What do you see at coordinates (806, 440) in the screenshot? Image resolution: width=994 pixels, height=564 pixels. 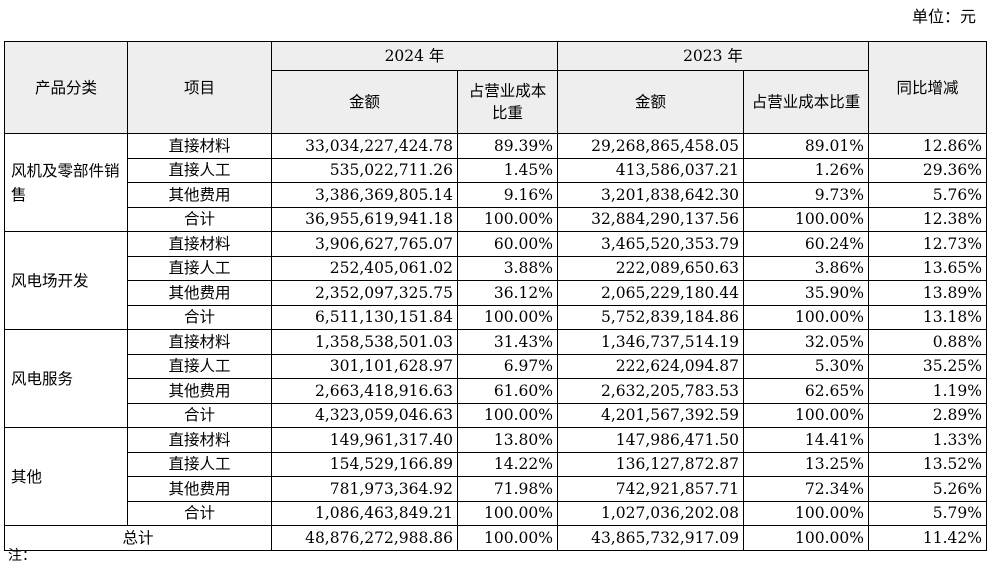 I see `share-2023-cell: 14.41%` at bounding box center [806, 440].